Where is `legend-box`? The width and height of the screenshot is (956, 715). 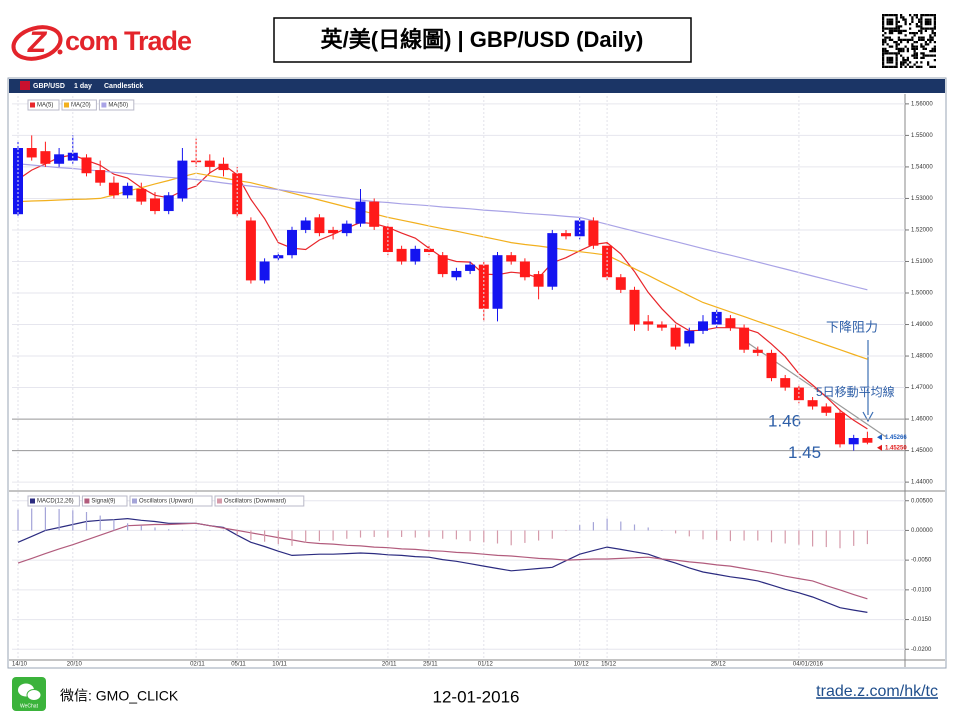
legend-box is located at coordinates (104, 501).